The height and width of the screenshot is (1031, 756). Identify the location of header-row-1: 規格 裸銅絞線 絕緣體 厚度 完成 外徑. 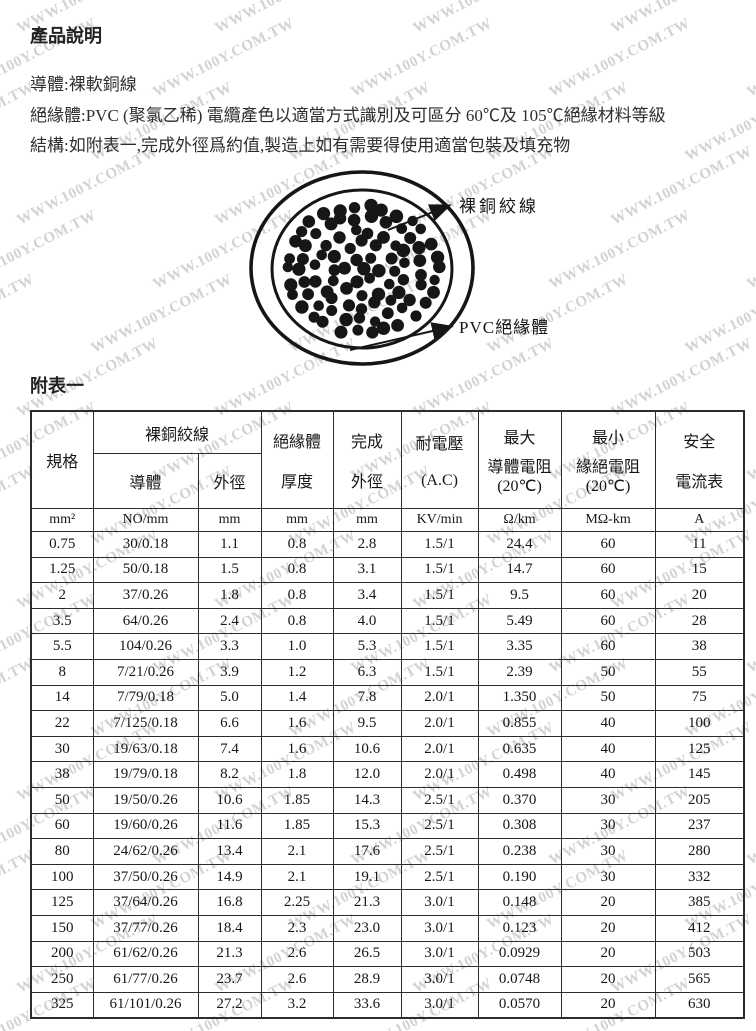
(387, 459).